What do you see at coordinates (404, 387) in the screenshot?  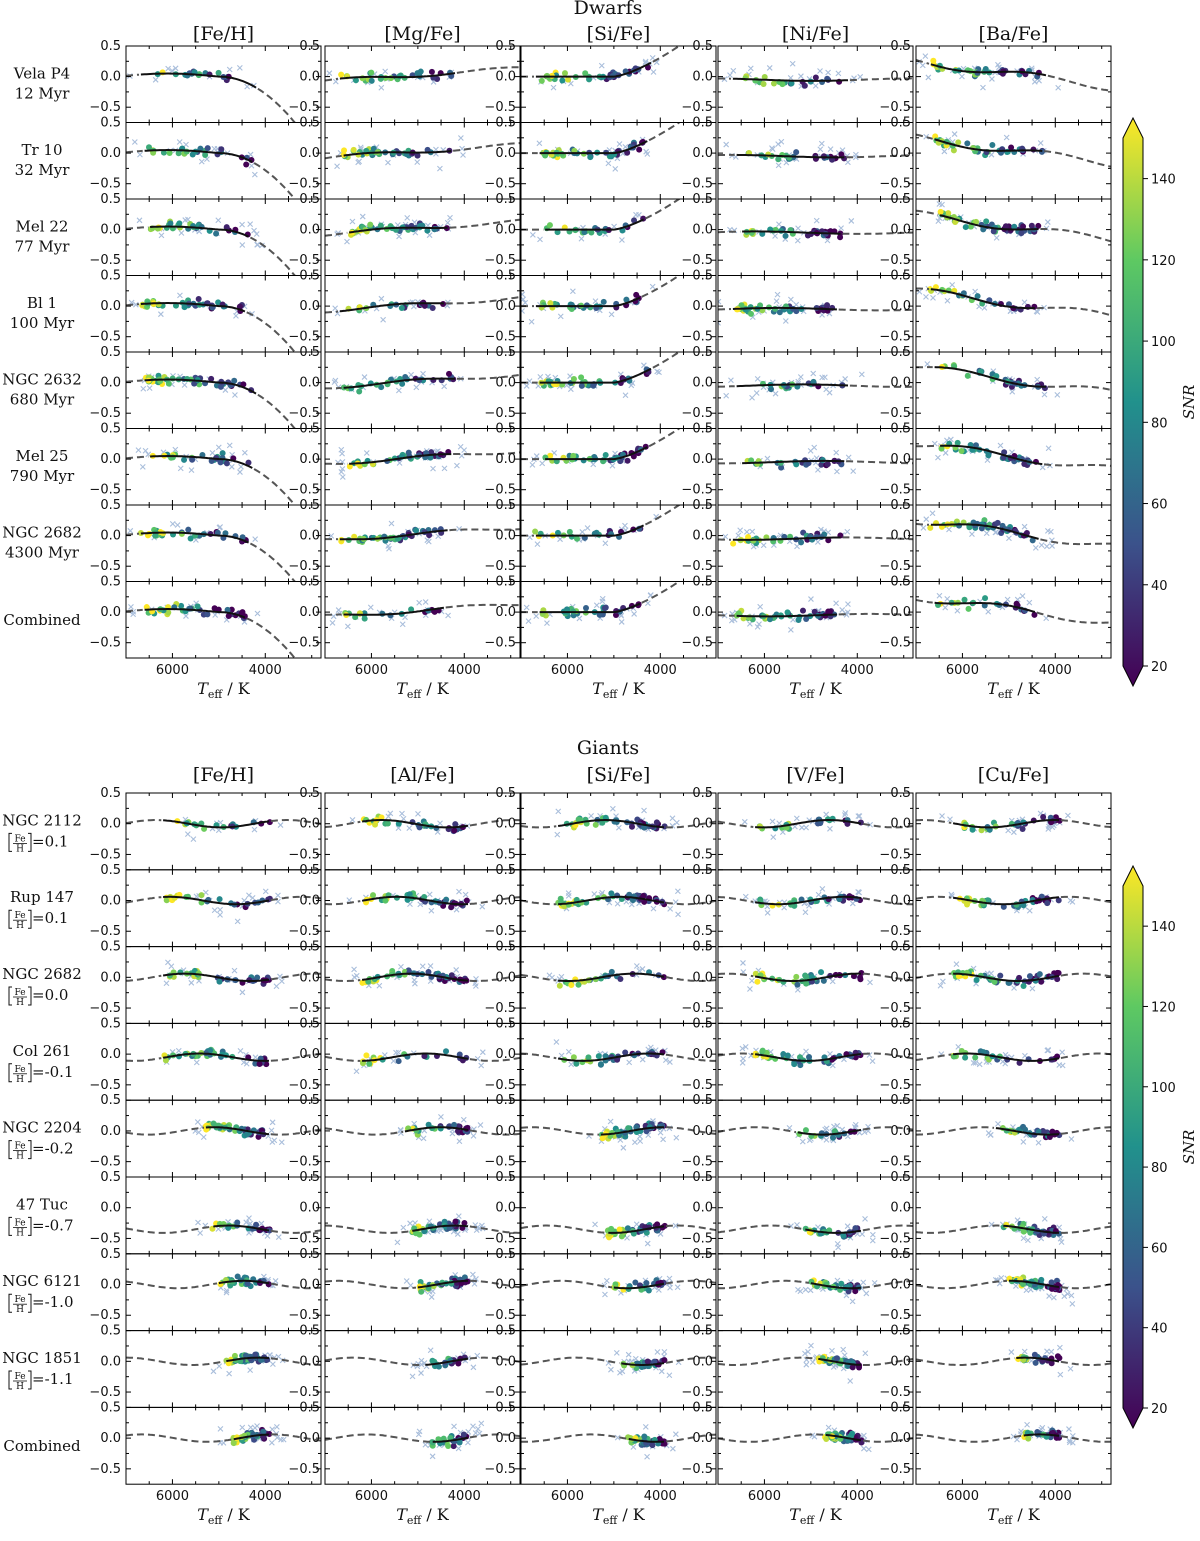 I see `panel-dwarfs-r4-c1: 0.50.0−0.5` at bounding box center [404, 387].